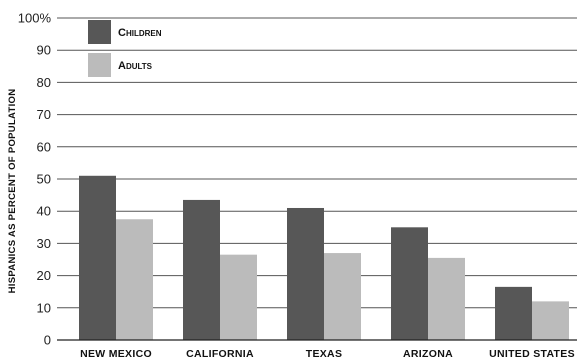  What do you see at coordinates (99, 65) in the screenshot?
I see `legend-swatch-adults` at bounding box center [99, 65].